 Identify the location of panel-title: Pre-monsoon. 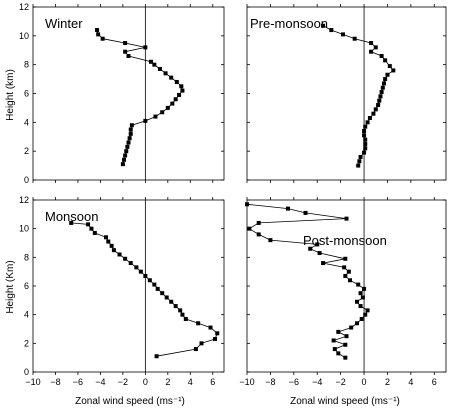
(289, 23).